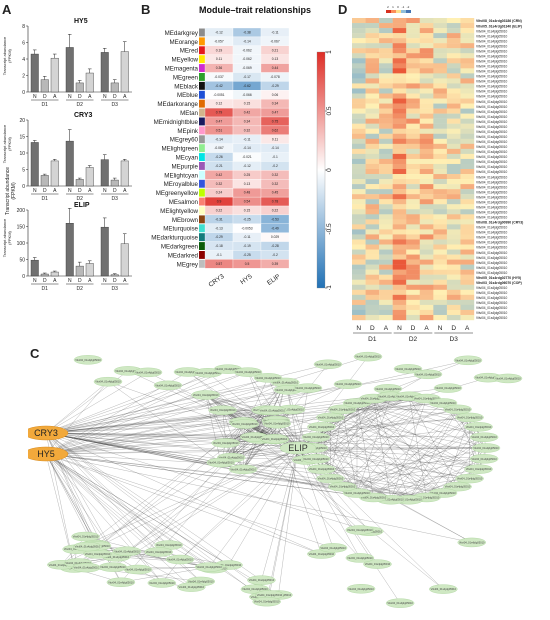  I want to click on x-tick-label: N, so click(70, 191).